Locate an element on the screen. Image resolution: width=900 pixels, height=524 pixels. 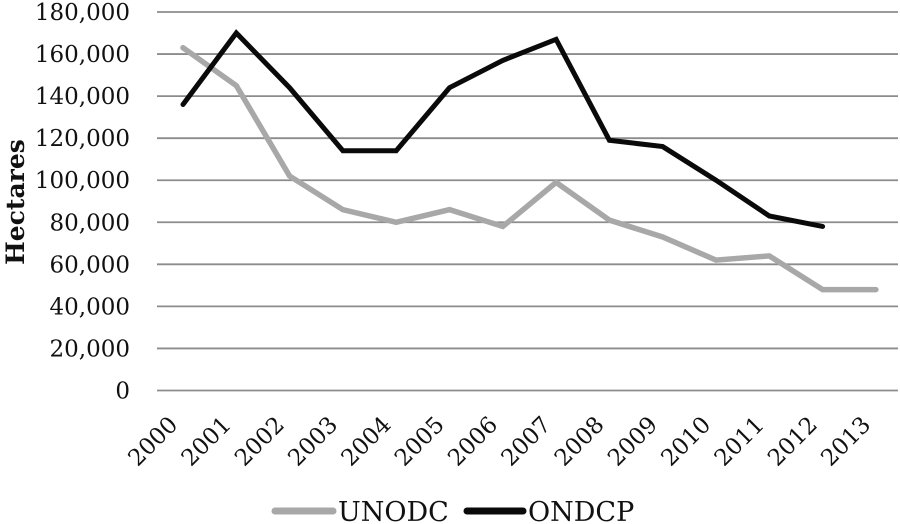
legend-item-ondcp: ONDCP is located at coordinates (548, 510).